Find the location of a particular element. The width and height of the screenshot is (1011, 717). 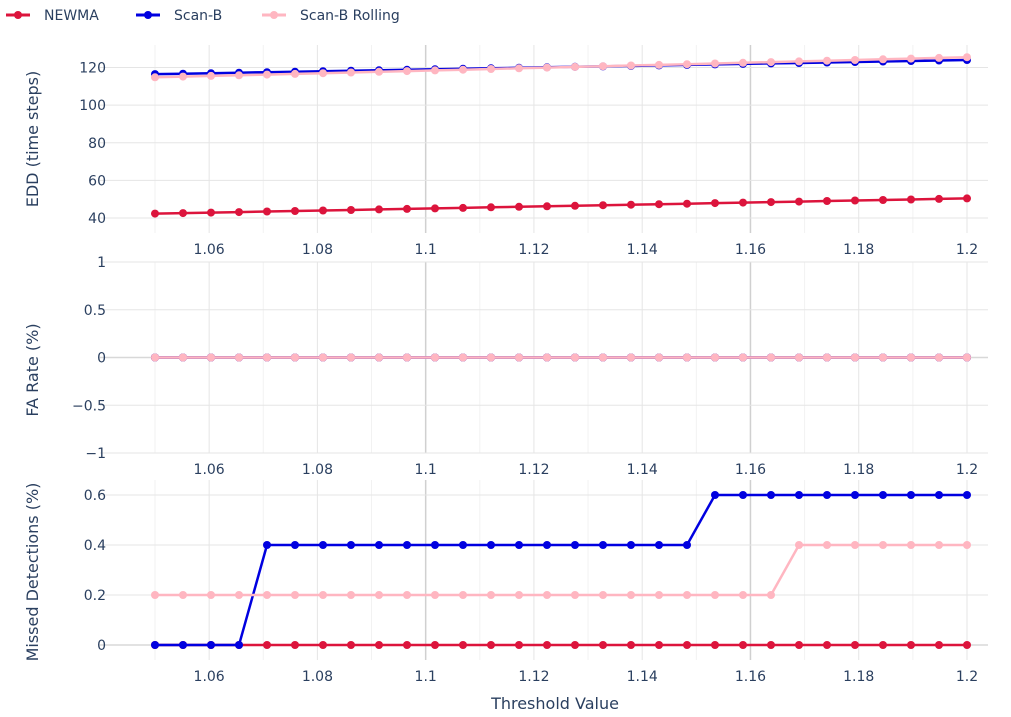

legend-item-newma: NEWMA is located at coordinates (52, 16).